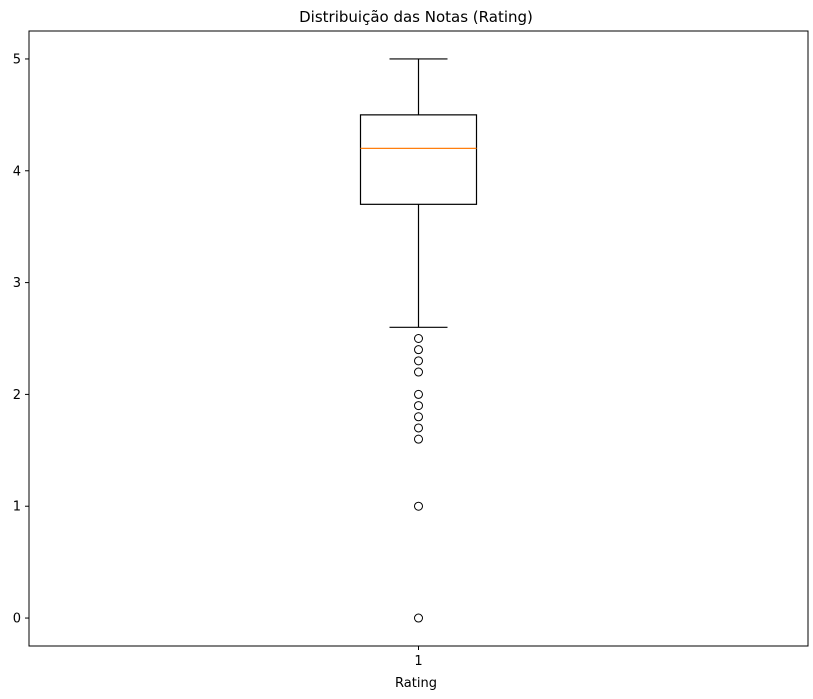 This screenshot has width=813, height=699. Describe the element at coordinates (17, 283) in the screenshot. I see `y-tick-label: 3` at that location.